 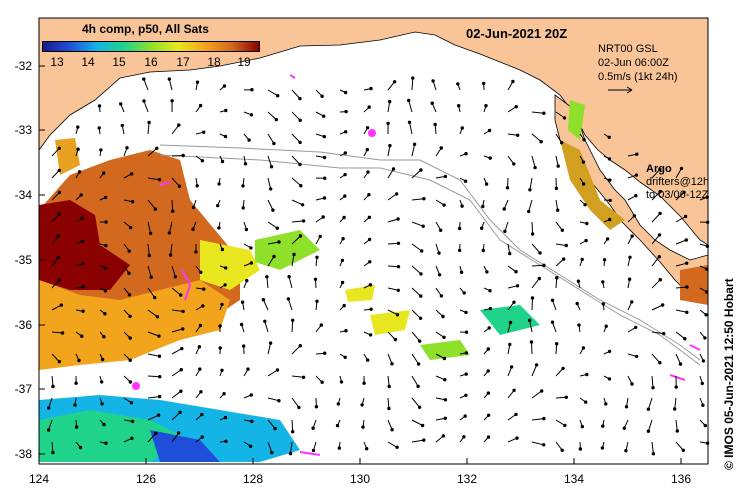 I want to click on sst-yellow-central, so click(x=230, y=265).